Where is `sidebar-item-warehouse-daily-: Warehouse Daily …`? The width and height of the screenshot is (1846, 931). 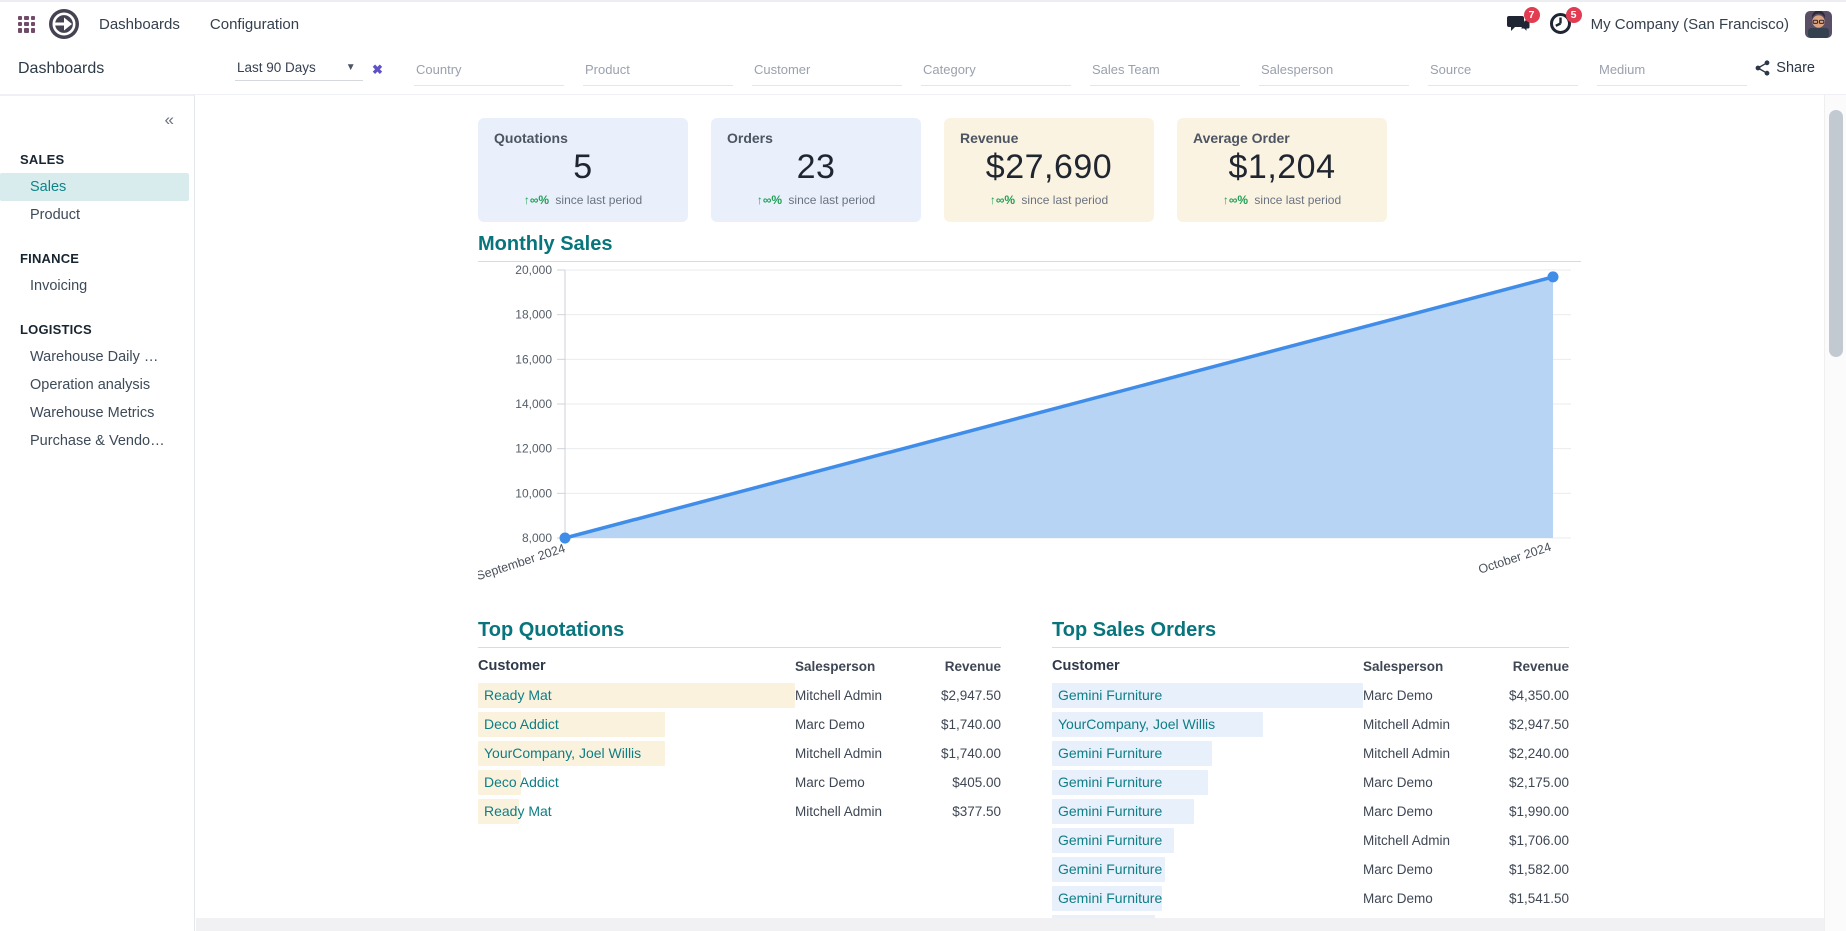 sidebar-item-warehouse-daily-: Warehouse Daily … is located at coordinates (94, 357).